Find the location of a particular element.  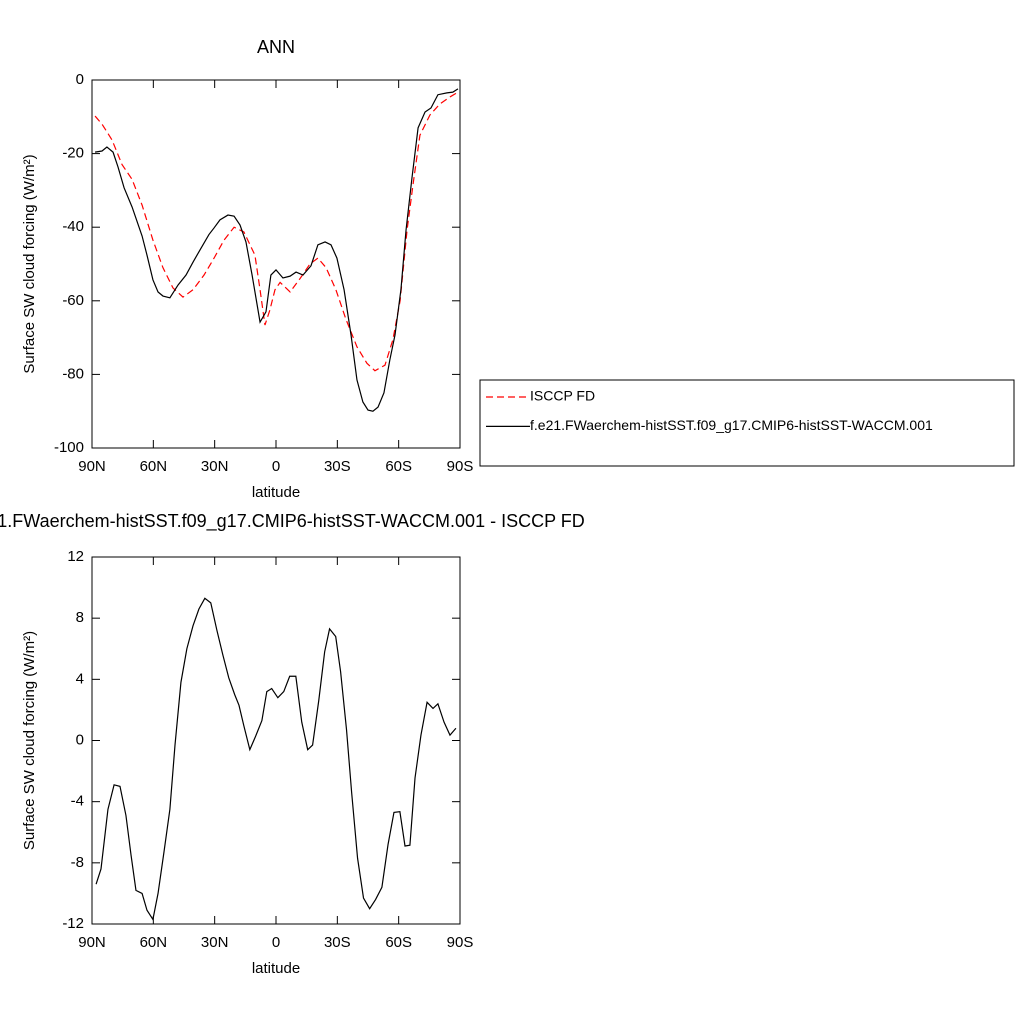

y-tick-label: 12 is located at coordinates (75, 556).